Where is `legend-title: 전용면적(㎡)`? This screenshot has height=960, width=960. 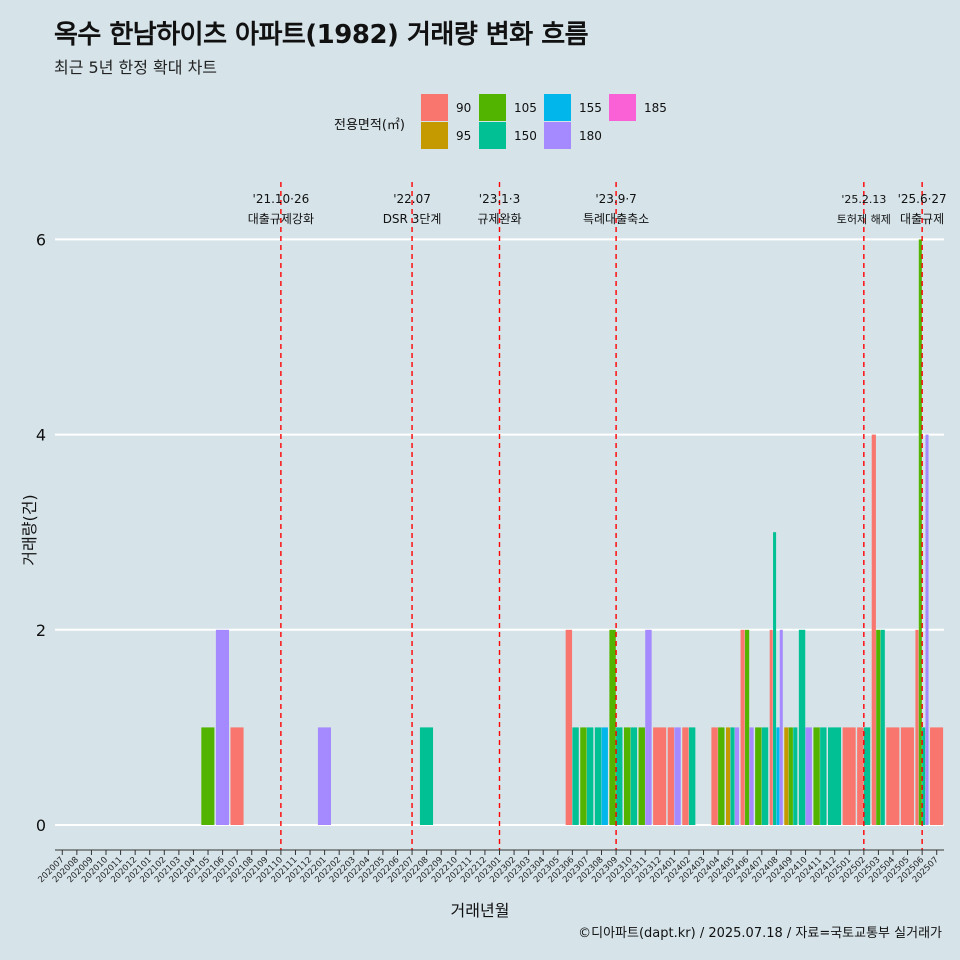
legend-title: 전용면적(㎡) is located at coordinates (369, 125).